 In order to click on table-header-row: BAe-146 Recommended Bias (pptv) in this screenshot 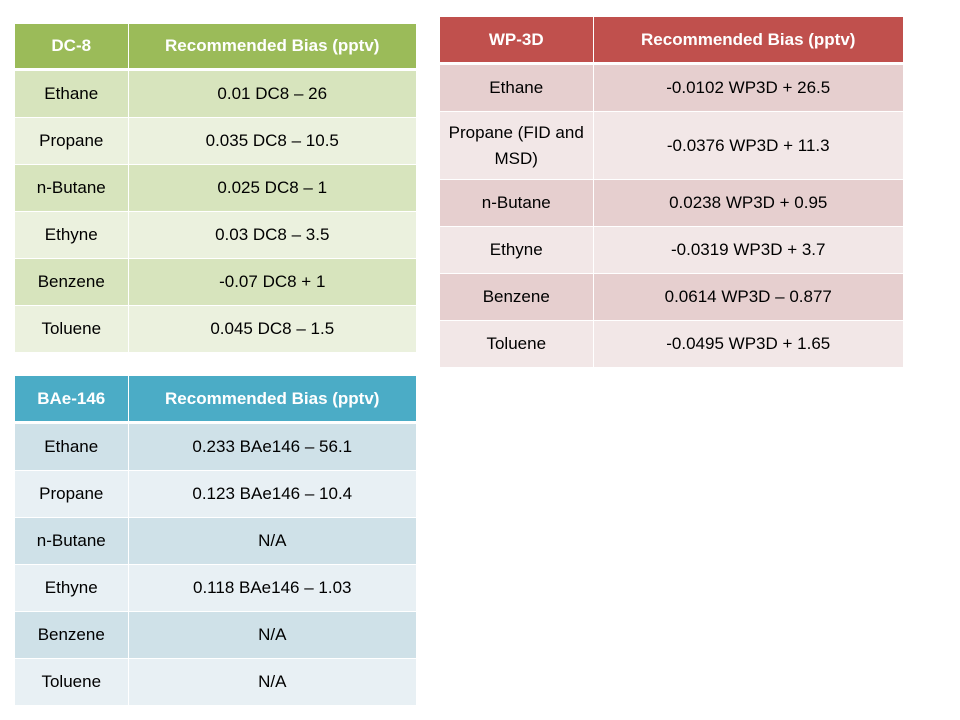, I will do `click(215, 400)`.